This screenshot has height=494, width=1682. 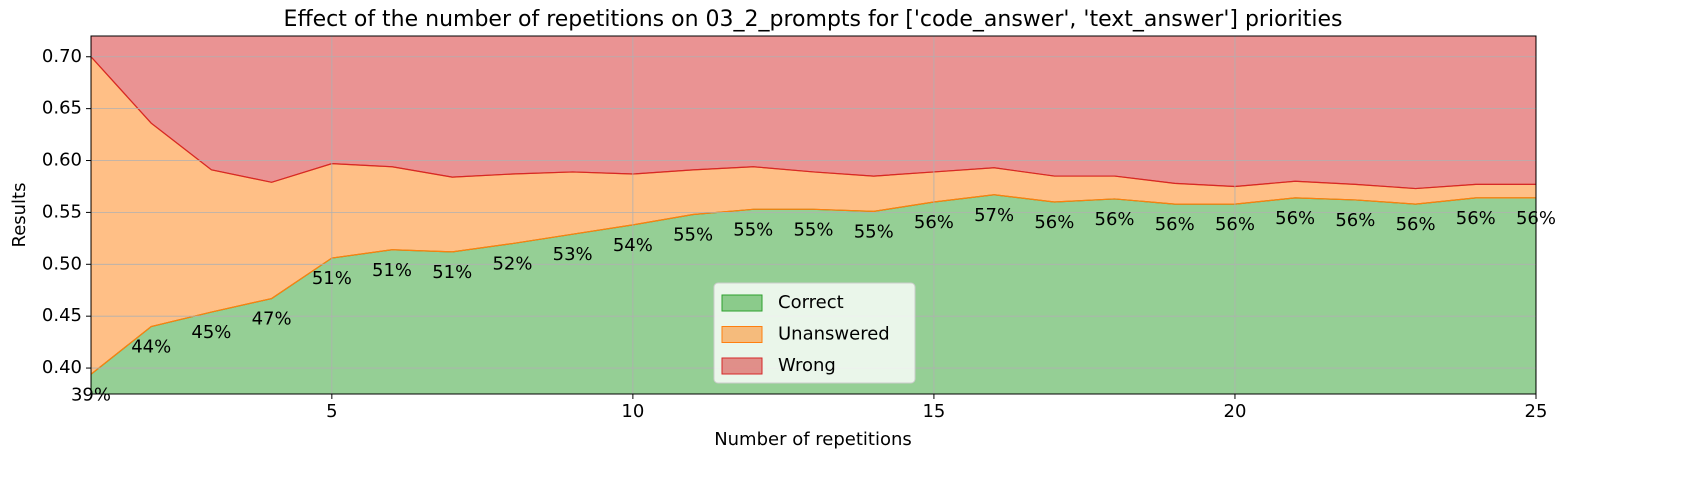 I want to click on y-axis-label: Results, so click(x=19, y=215).